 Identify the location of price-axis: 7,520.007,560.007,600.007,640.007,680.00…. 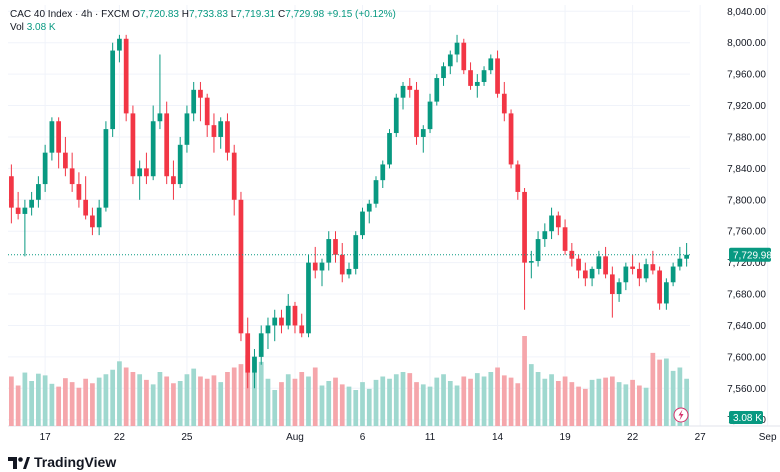
(746, 216).